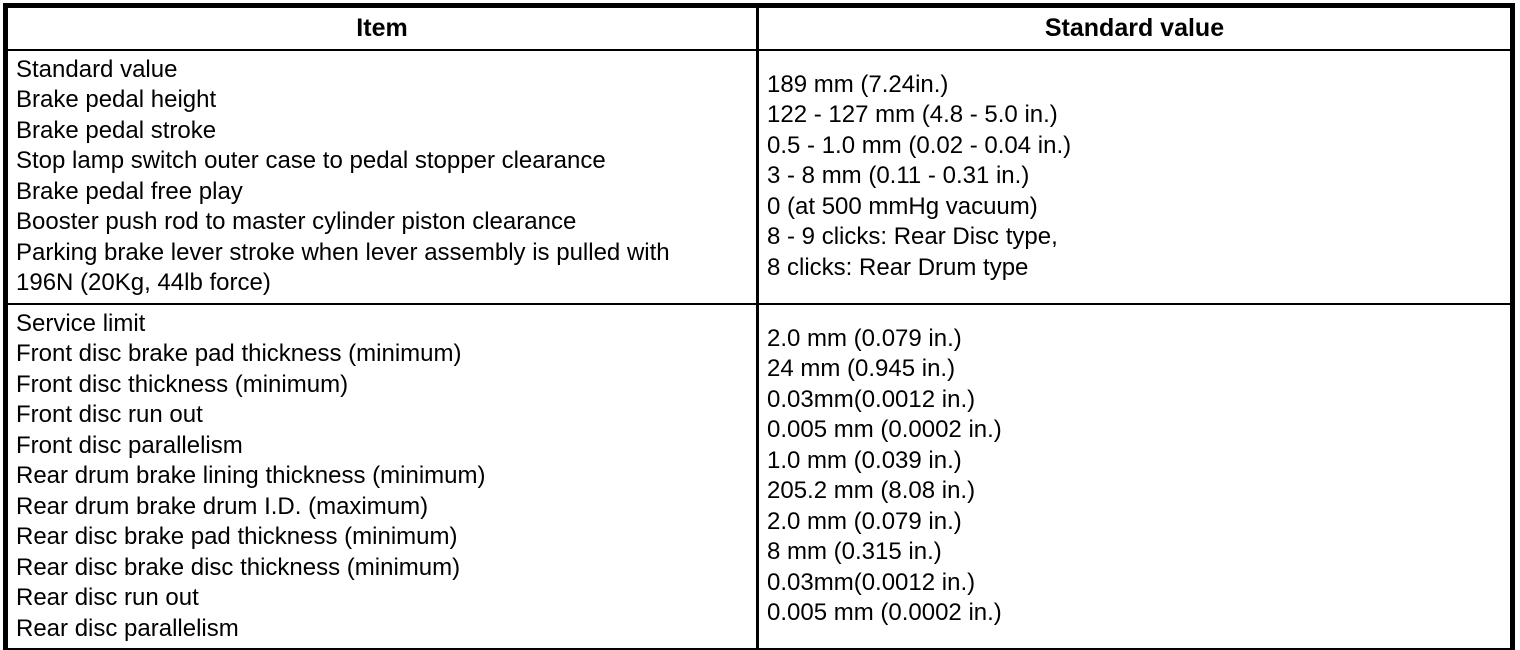 This screenshot has width=1520, height=650. I want to click on column-header-standard-value: Standard value, so click(1135, 28).